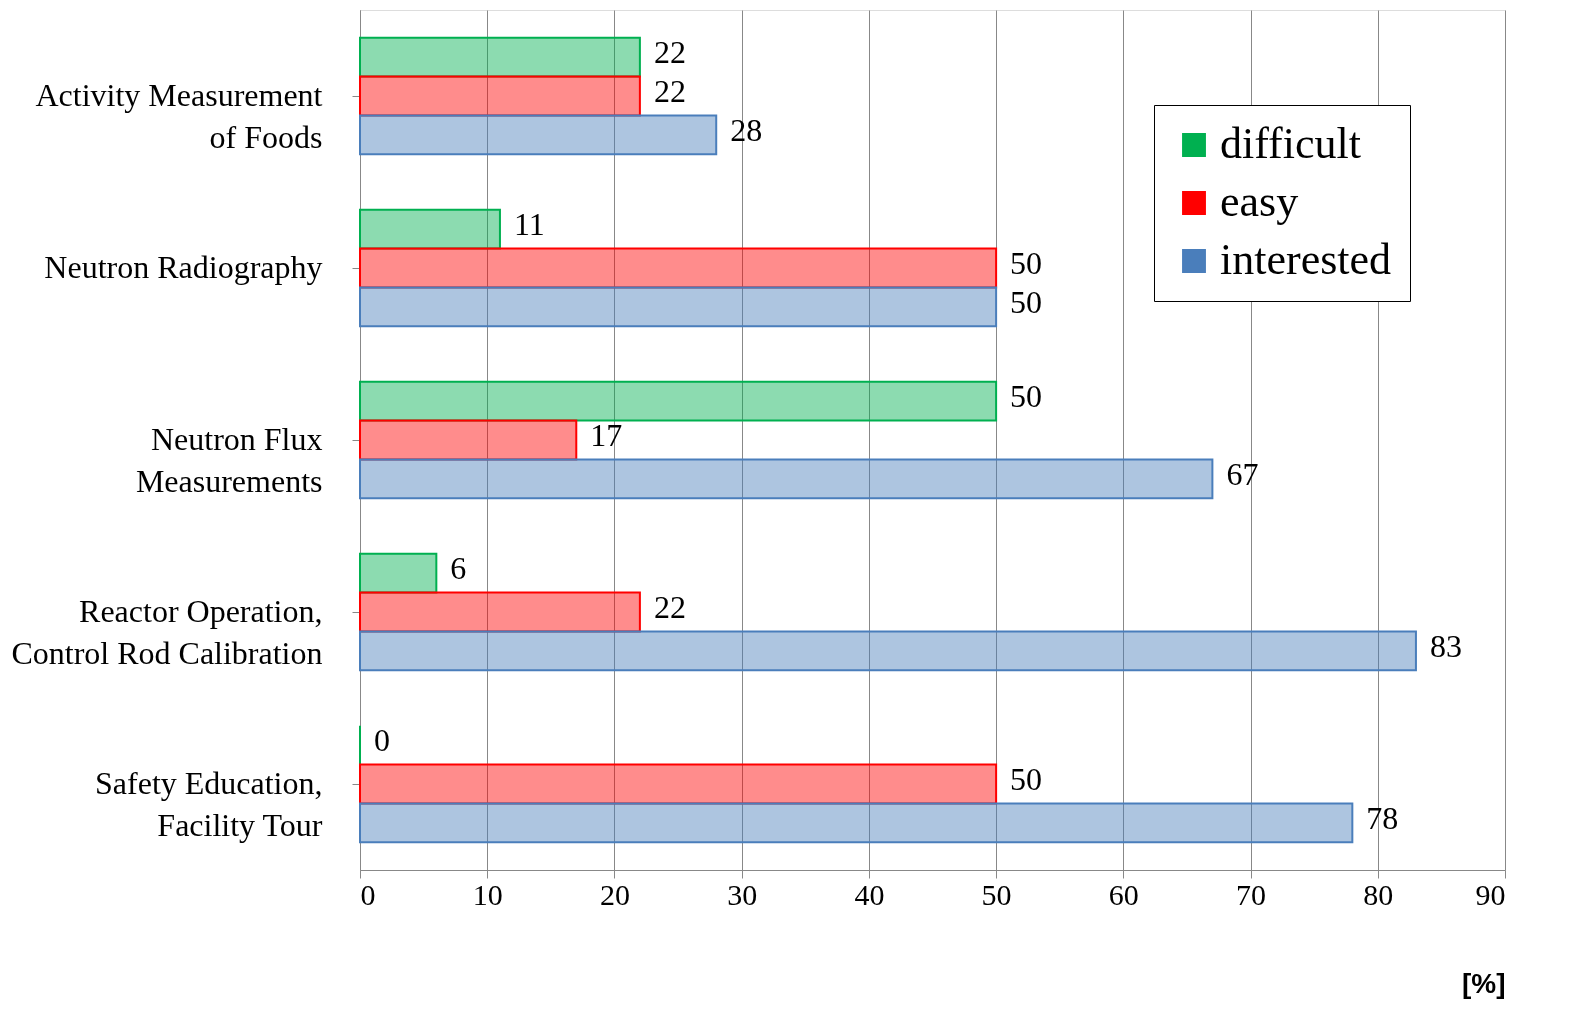 This screenshot has width=1575, height=1017. Describe the element at coordinates (1445, 645) in the screenshot. I see `data-label: 83` at that location.